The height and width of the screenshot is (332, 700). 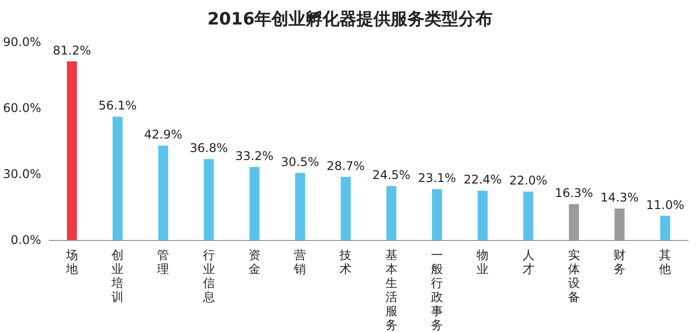 What do you see at coordinates (22, 108) in the screenshot?
I see `y-tick-label: 60.0%` at bounding box center [22, 108].